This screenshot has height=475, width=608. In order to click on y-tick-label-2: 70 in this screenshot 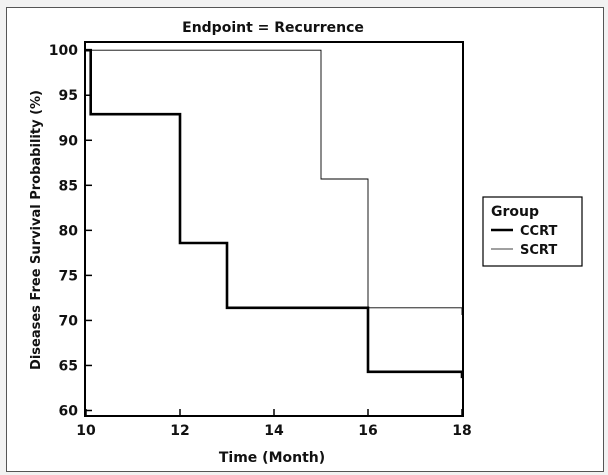, I will do `click(69, 321)`.